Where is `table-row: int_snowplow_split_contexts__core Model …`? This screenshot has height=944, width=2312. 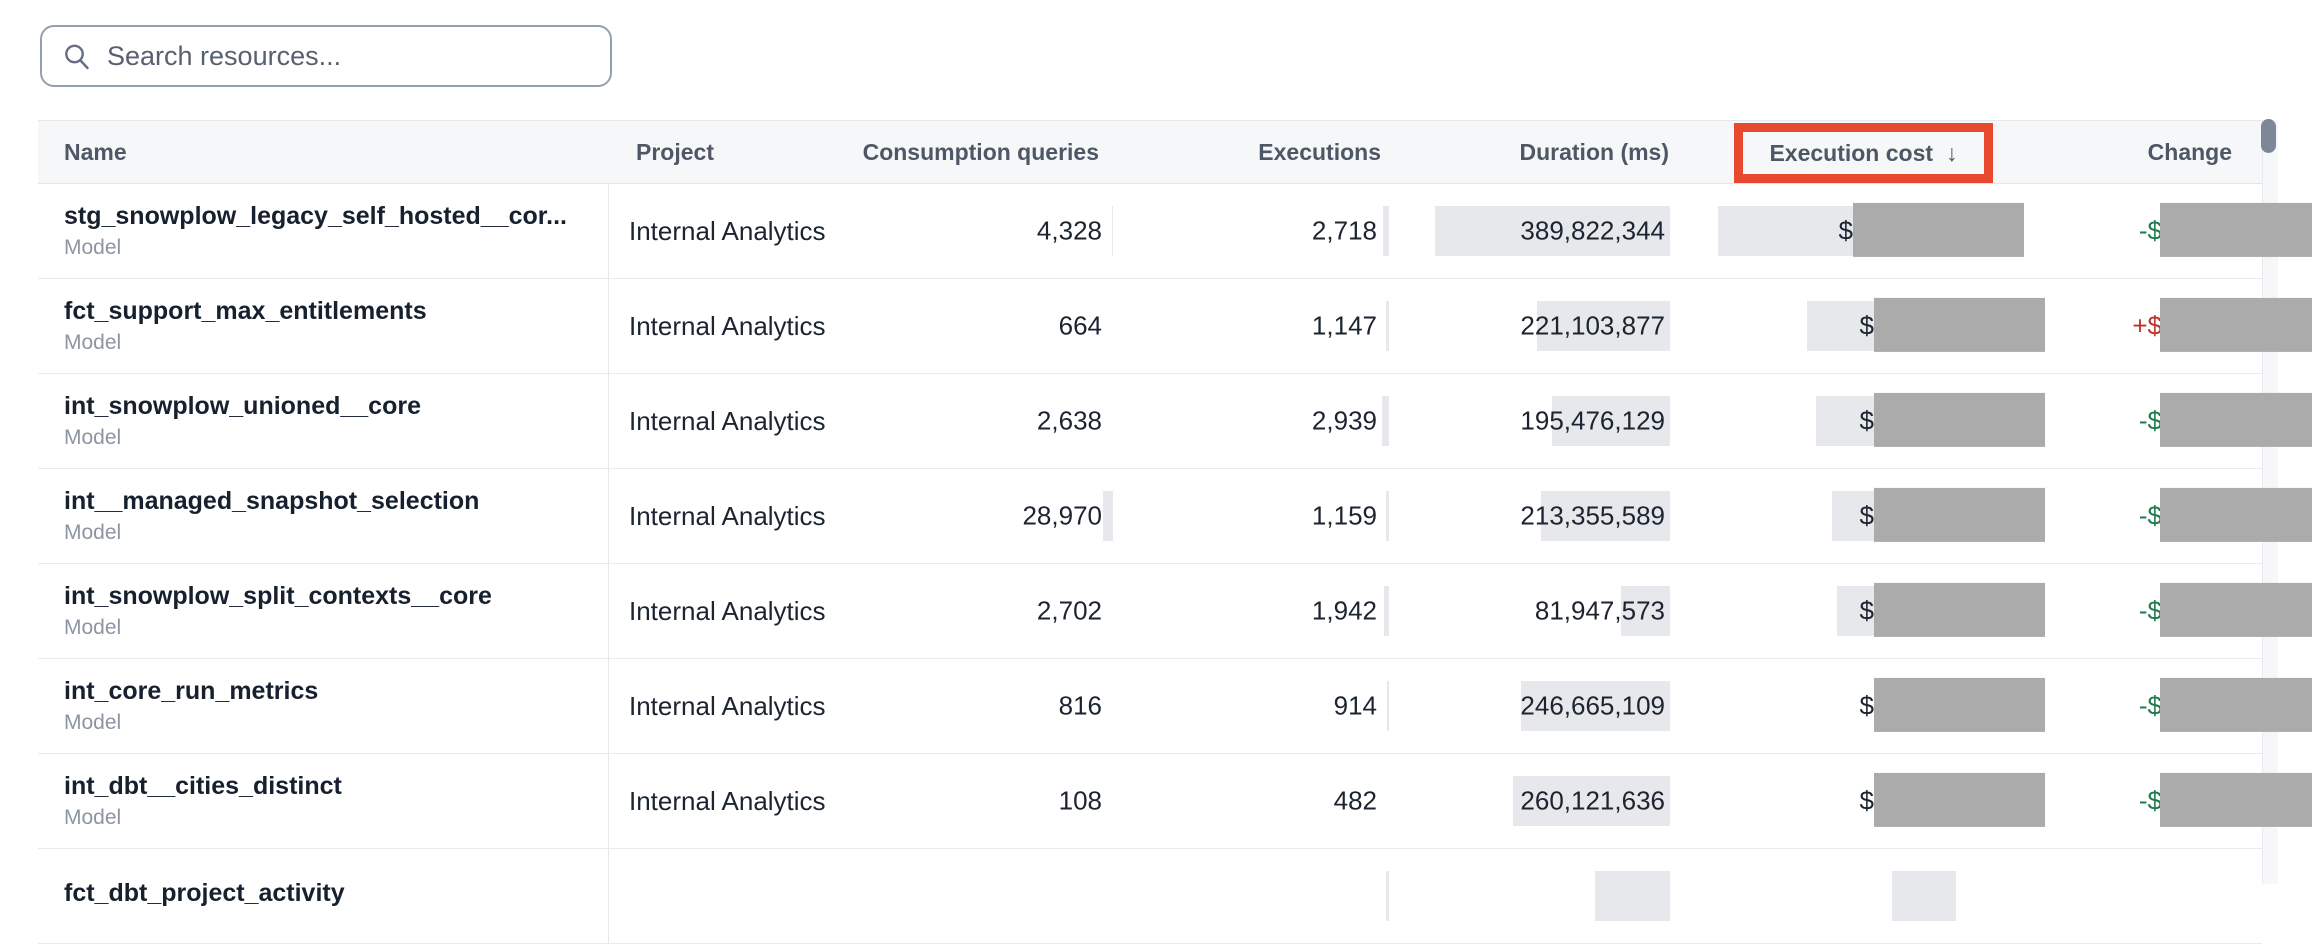
table-row: int_snowplow_split_contexts__core Model … is located at coordinates (1175, 611).